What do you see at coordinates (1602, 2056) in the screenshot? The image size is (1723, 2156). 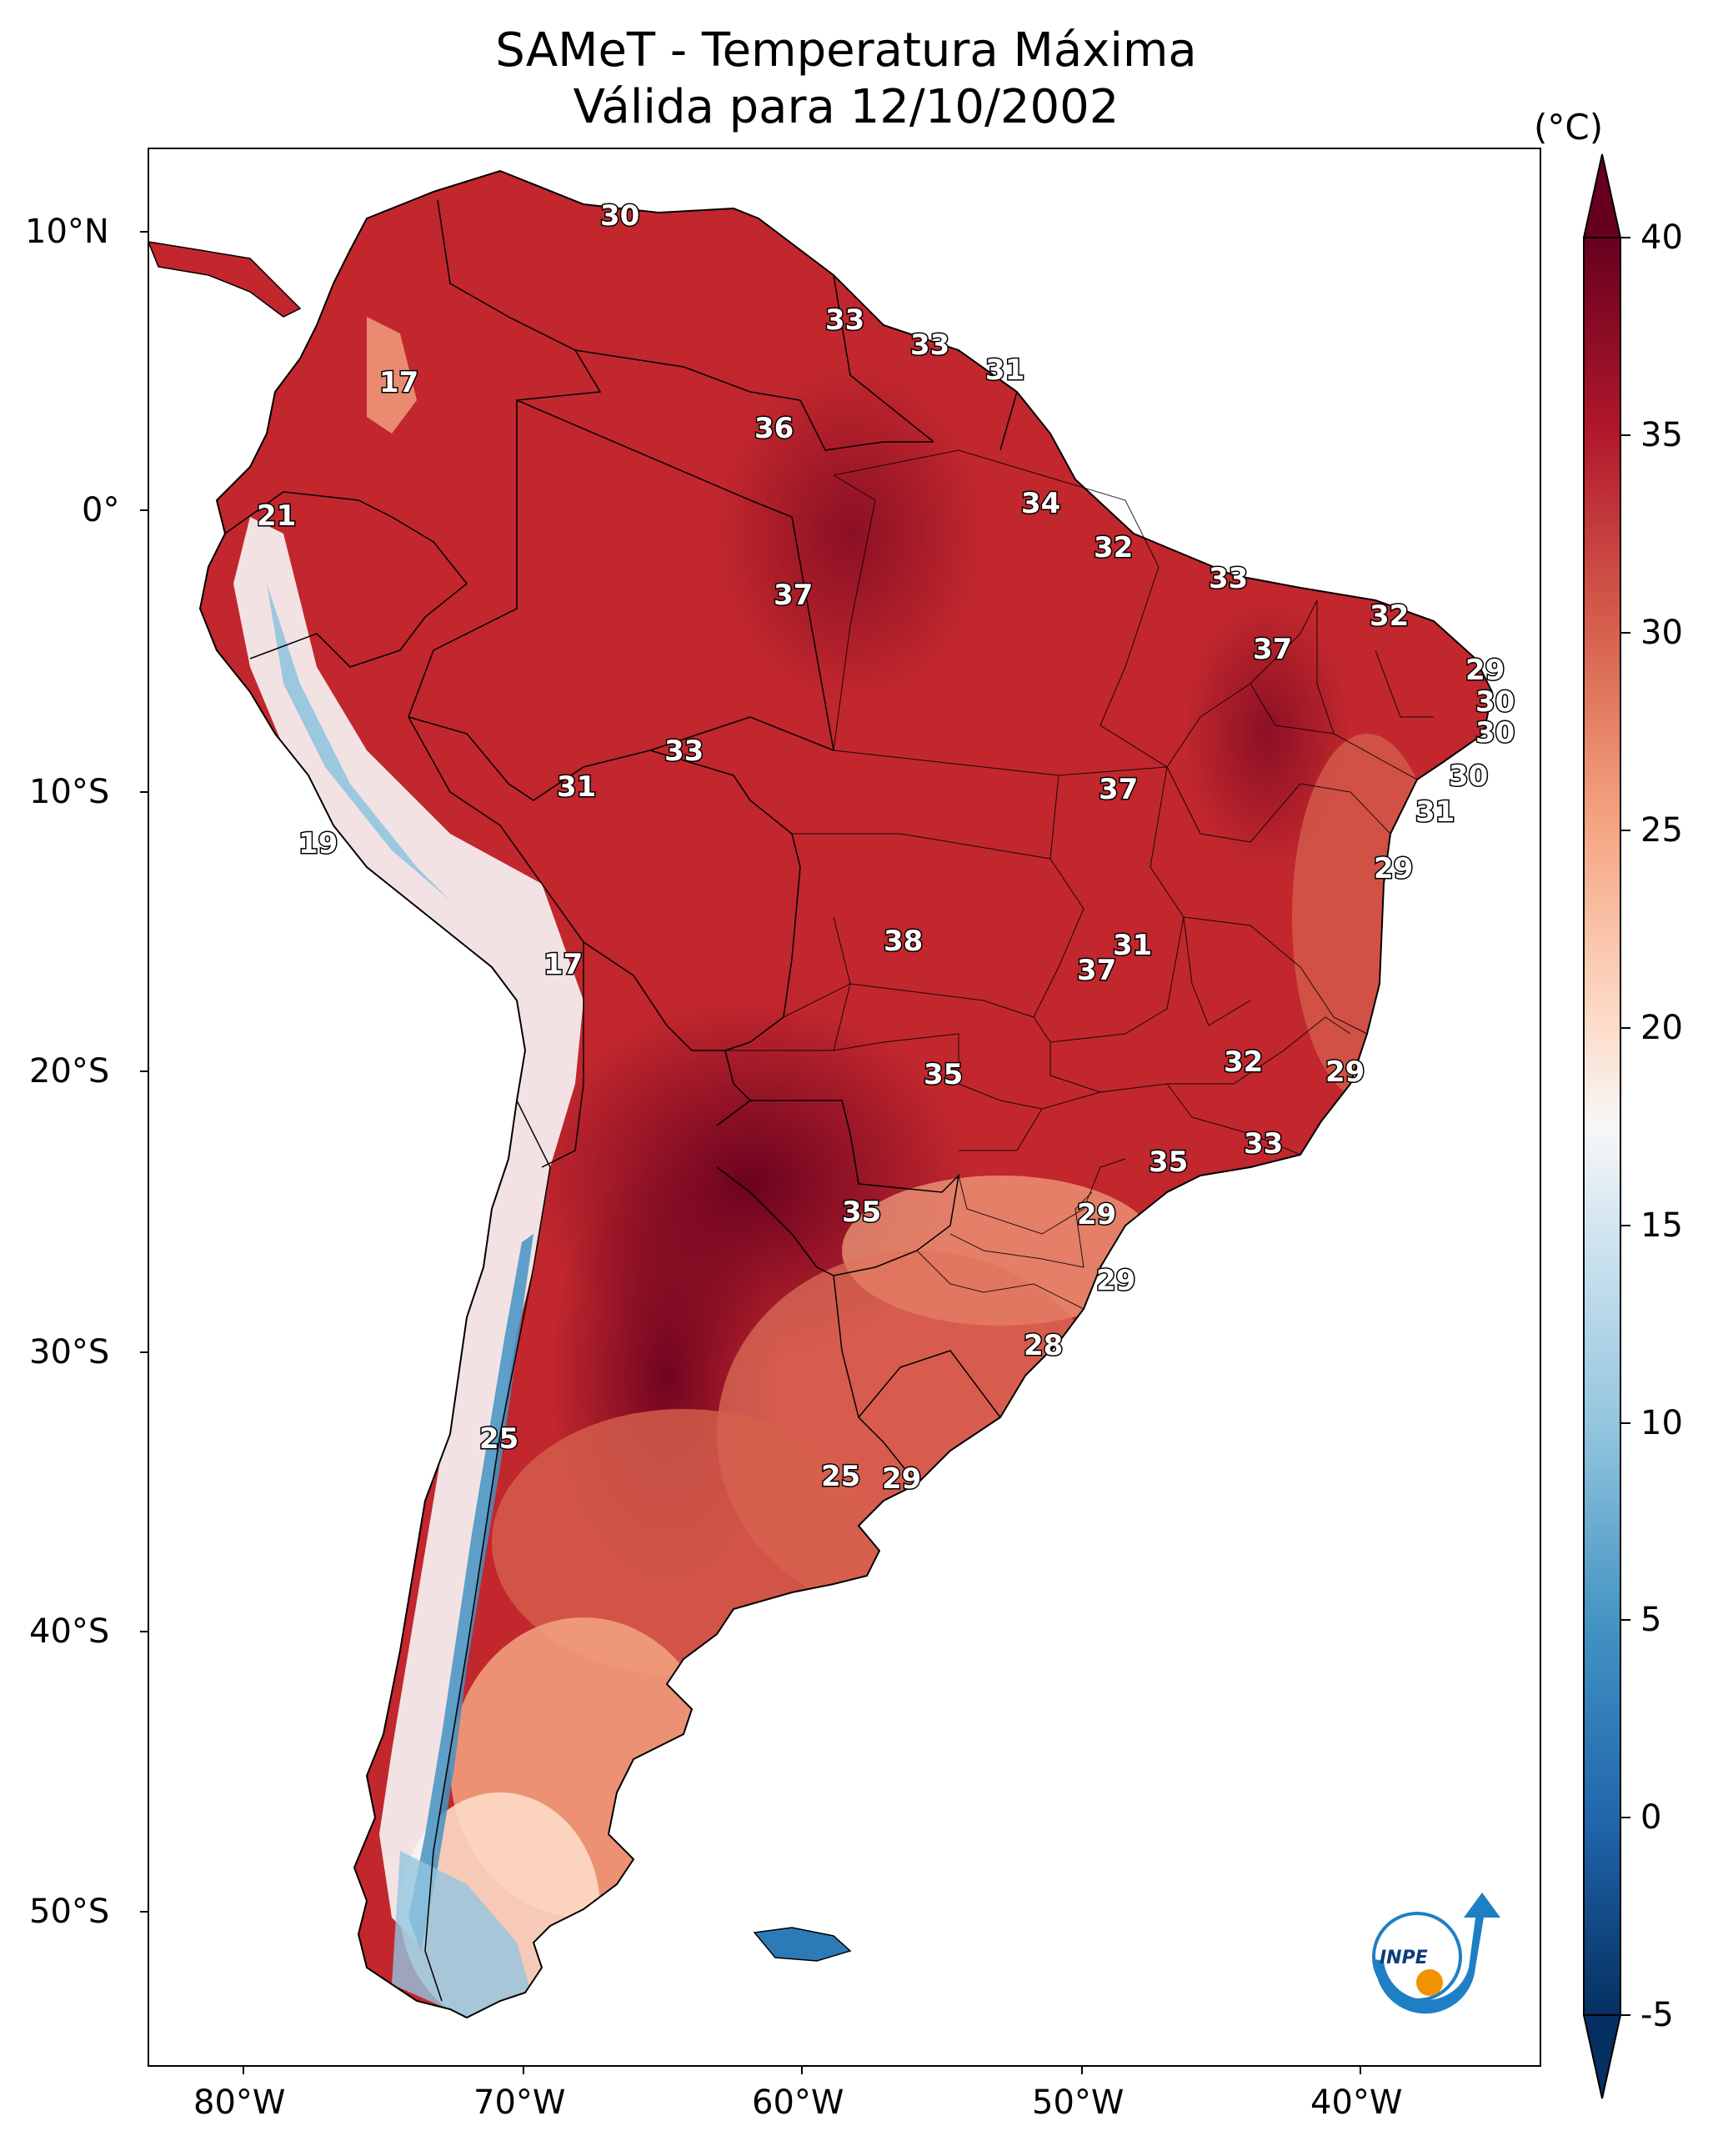 I see `colorbar-min-arrow` at bounding box center [1602, 2056].